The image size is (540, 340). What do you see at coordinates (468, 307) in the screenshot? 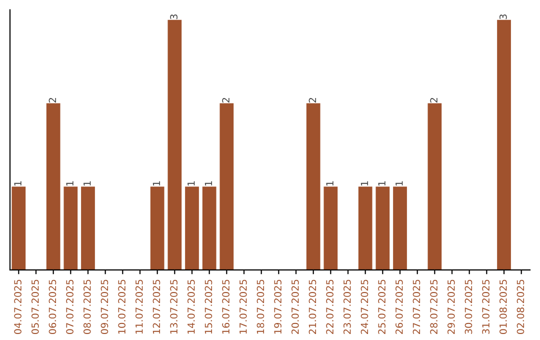
I see `x-tick-label: 30.07.2025` at bounding box center [468, 307].